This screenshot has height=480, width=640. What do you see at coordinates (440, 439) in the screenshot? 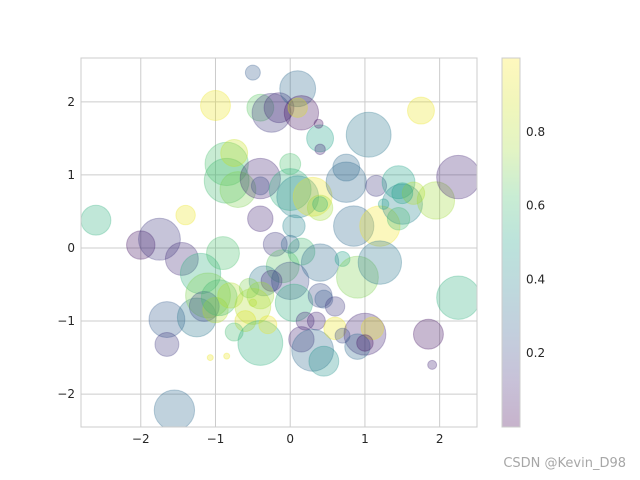
I see `x-tick-label: 2` at bounding box center [440, 439].